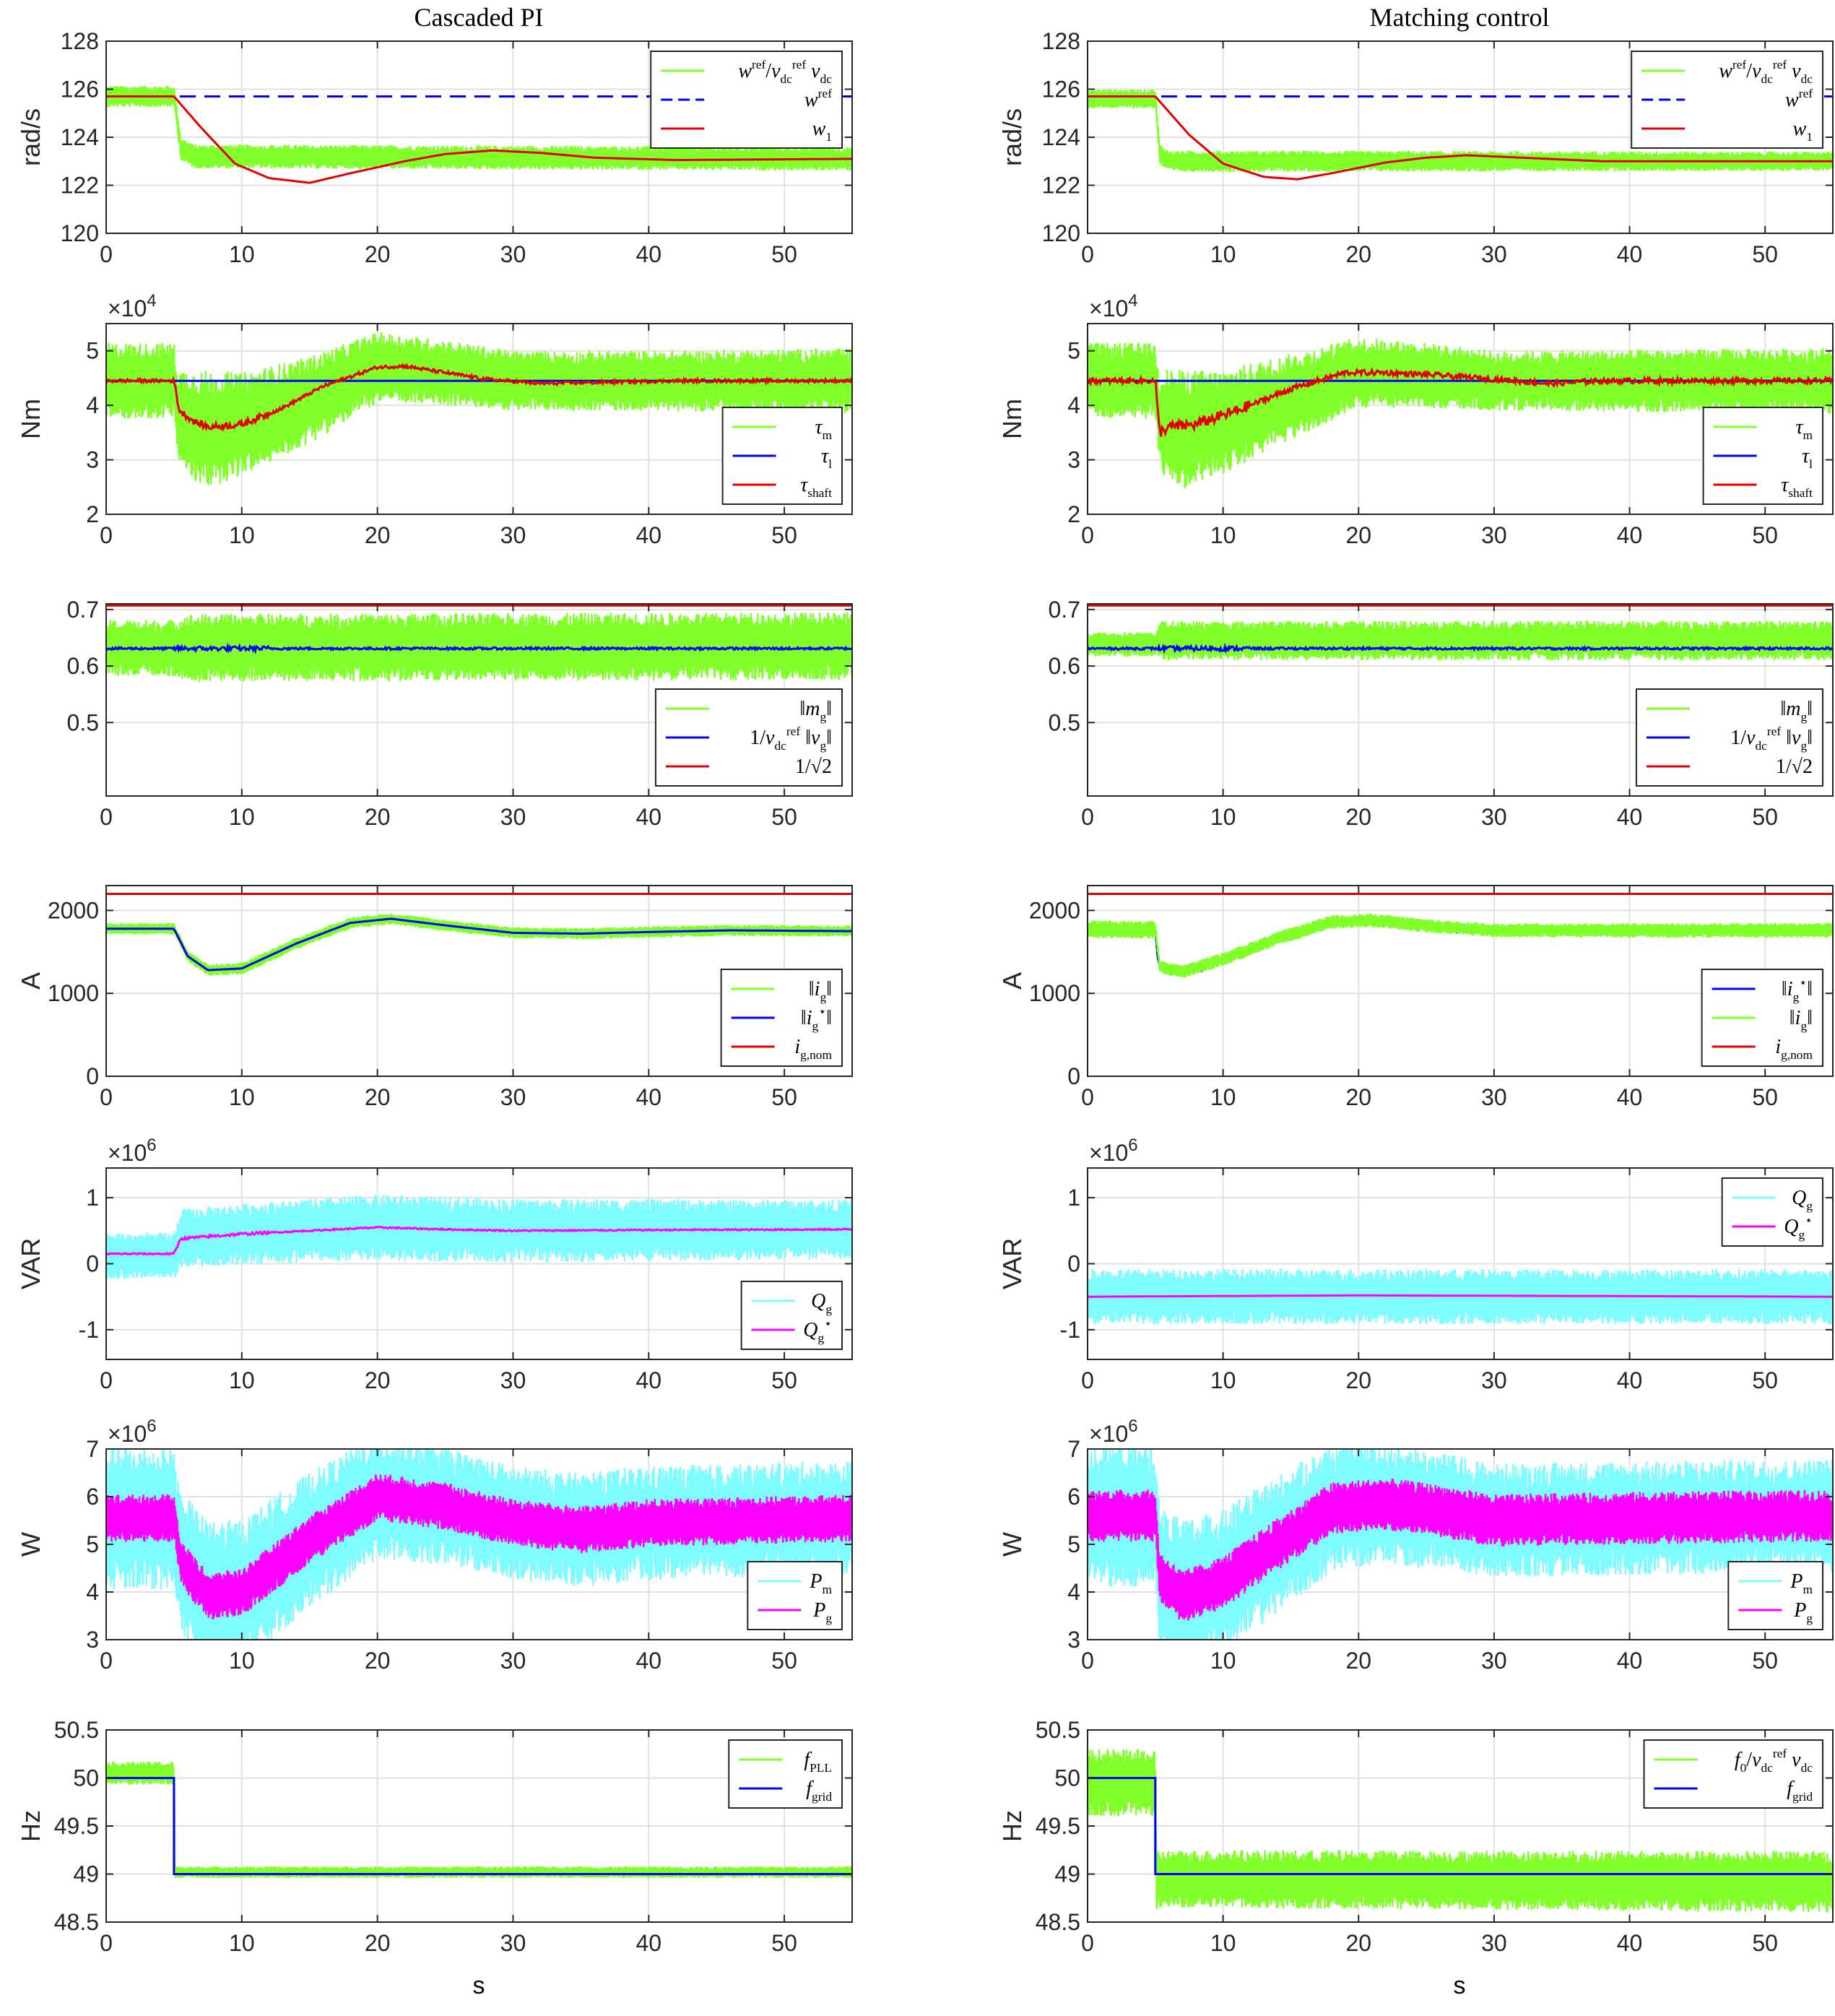 This screenshot has height=2016, width=1835. Describe the element at coordinates (1012, 1264) in the screenshot. I see `y-axis-label: VAR` at that location.